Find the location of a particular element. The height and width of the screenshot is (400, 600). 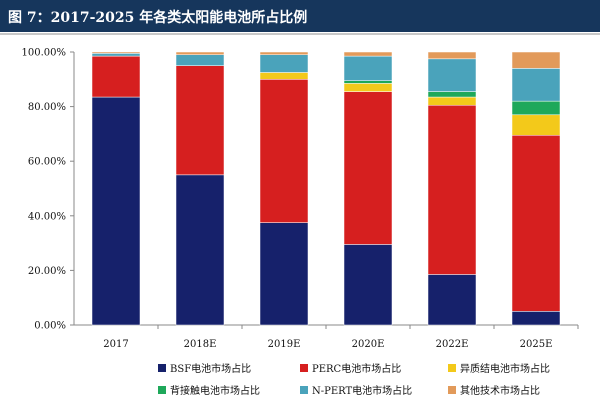

x-tick-label: 2020E is located at coordinates (368, 344).